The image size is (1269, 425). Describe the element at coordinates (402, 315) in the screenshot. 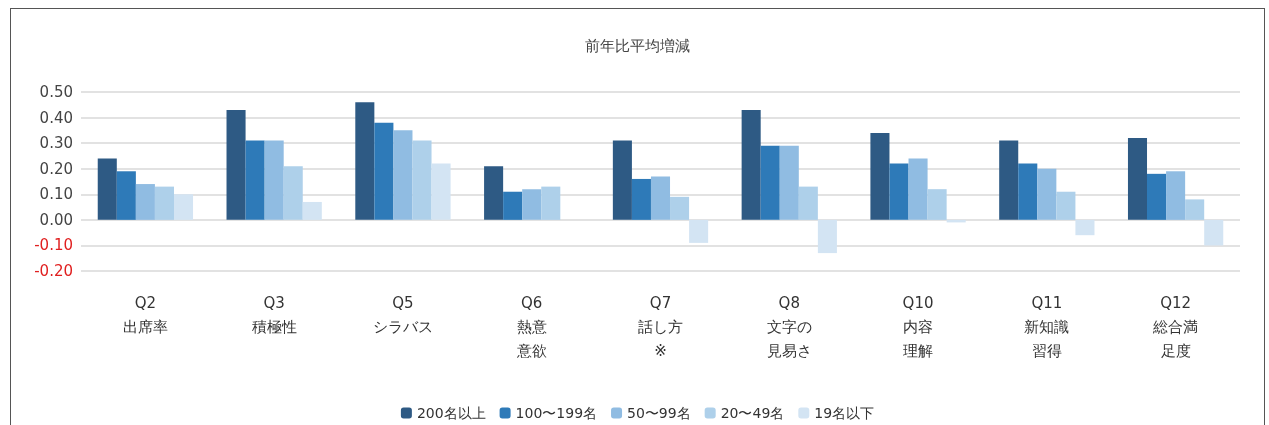

I see `x-tick-label: Q5 シラバス` at that location.